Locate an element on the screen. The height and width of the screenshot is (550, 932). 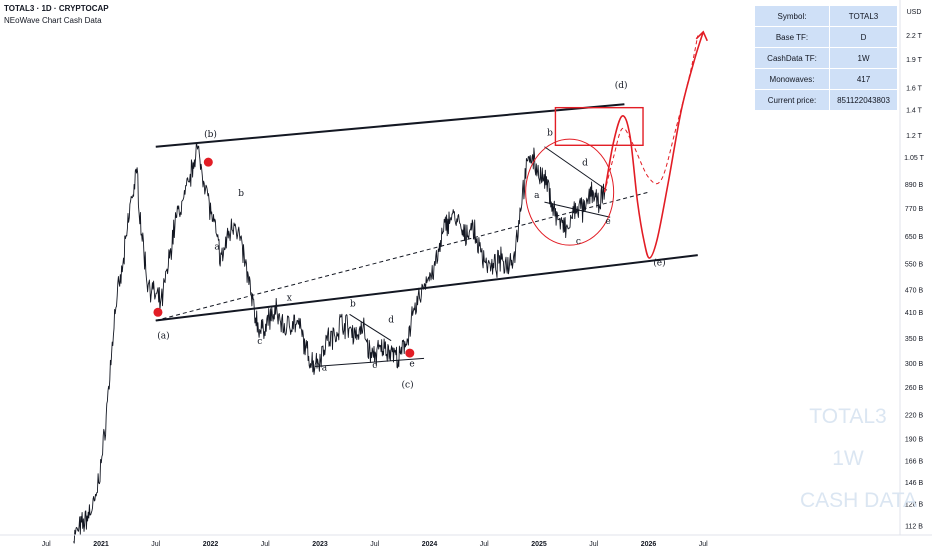
x-tick-label: 2023 is located at coordinates (320, 544).